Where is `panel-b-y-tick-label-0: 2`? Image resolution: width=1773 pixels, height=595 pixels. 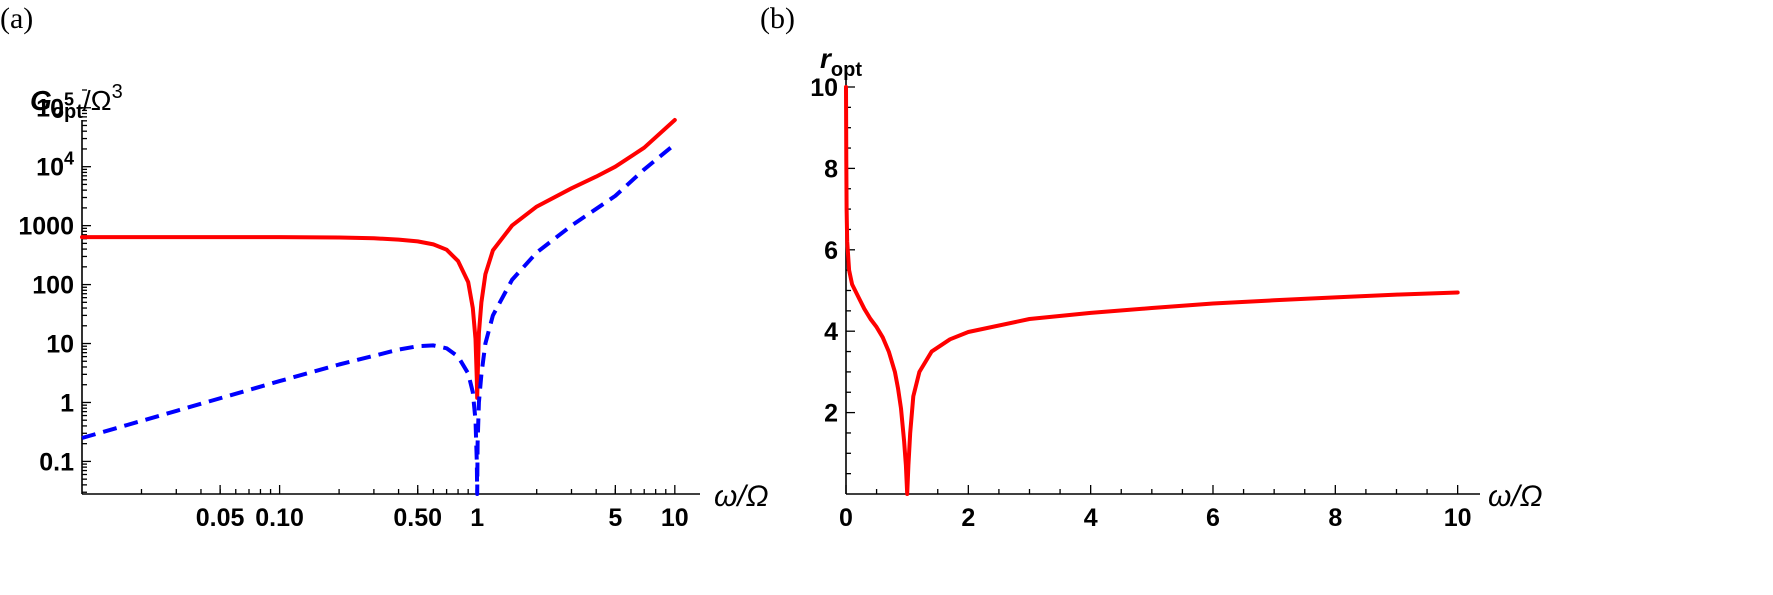 panel-b-y-tick-label-0: 2 is located at coordinates (831, 414).